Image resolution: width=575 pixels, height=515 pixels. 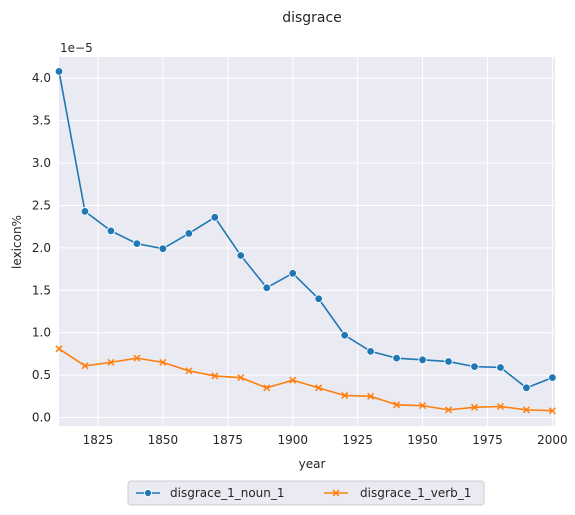 What do you see at coordinates (552, 440) in the screenshot?
I see `x-tick-label: 2000` at bounding box center [552, 440].